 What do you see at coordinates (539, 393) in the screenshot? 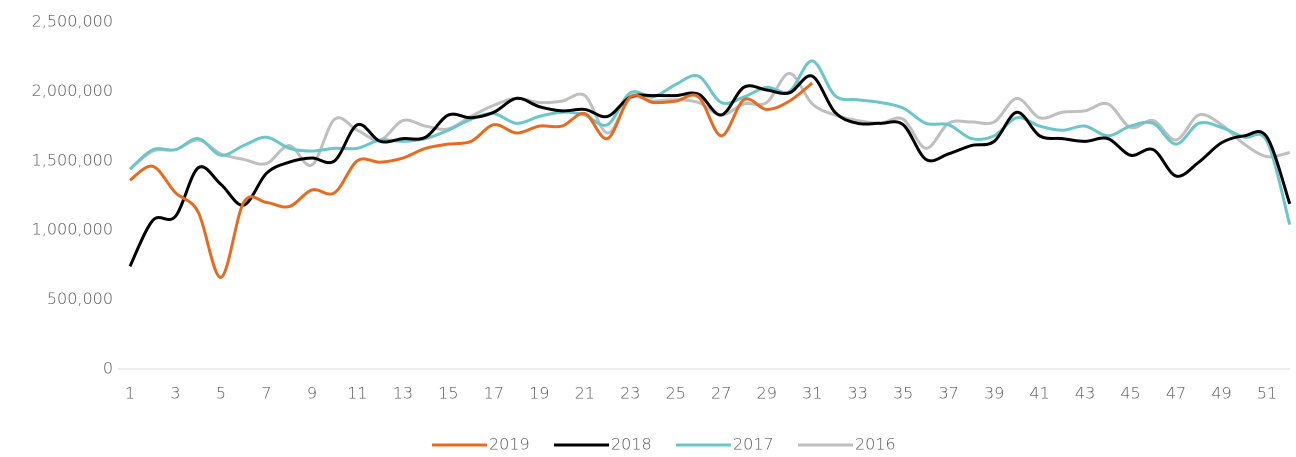
I see `x-tick-label: 19` at bounding box center [539, 393].